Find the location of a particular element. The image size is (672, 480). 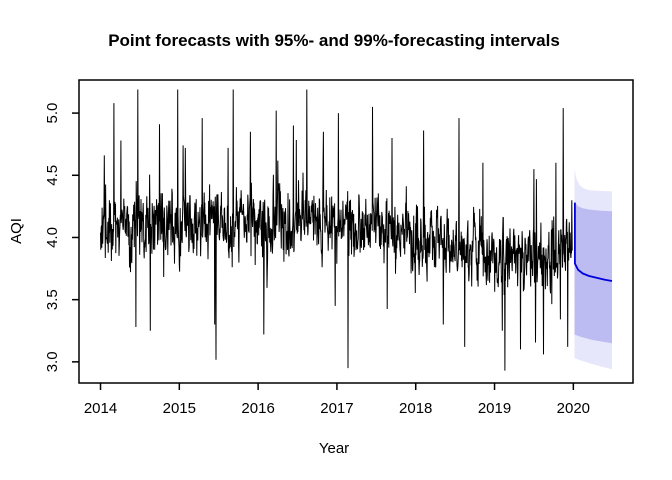

x-tick-label: 2015 is located at coordinates (179, 408).